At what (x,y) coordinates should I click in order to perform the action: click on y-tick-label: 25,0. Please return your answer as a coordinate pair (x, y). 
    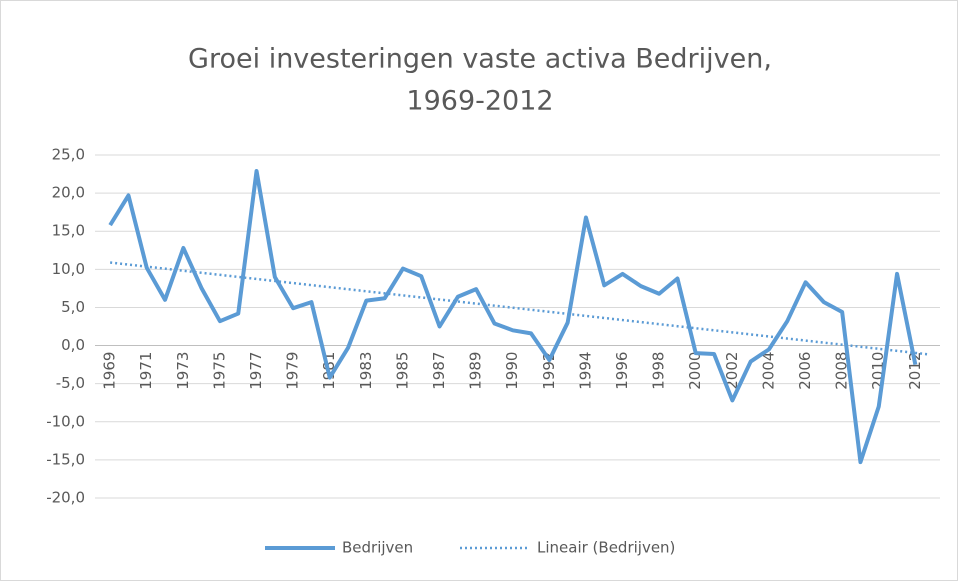
    Looking at the image, I should click on (68, 155).